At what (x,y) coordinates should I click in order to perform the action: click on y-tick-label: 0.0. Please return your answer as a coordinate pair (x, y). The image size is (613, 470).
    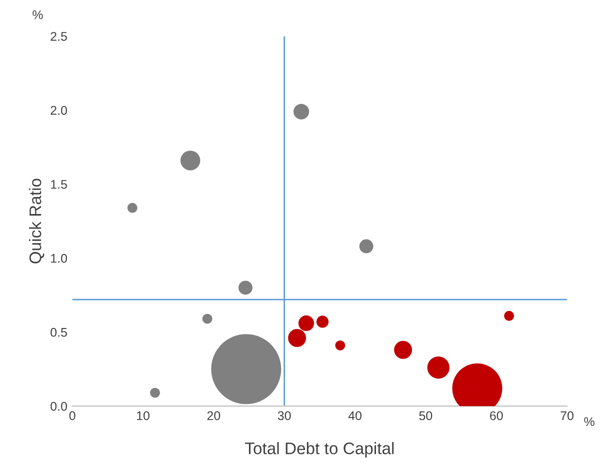
    Looking at the image, I should click on (58, 406).